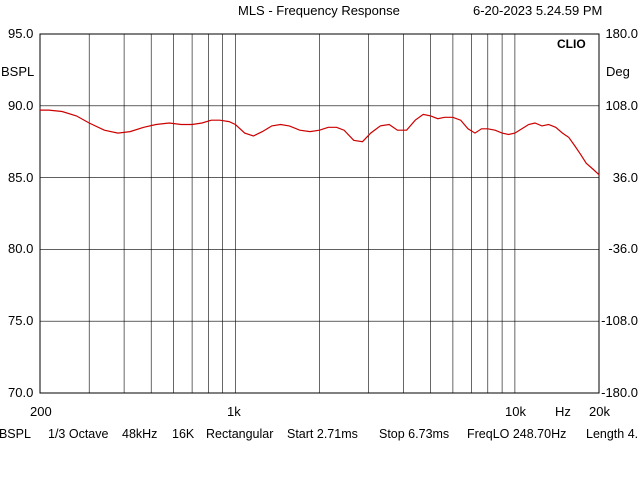 The height and width of the screenshot is (480, 640). Describe the element at coordinates (21, 33) in the screenshot. I see `left-tick-label: 95.0` at that location.